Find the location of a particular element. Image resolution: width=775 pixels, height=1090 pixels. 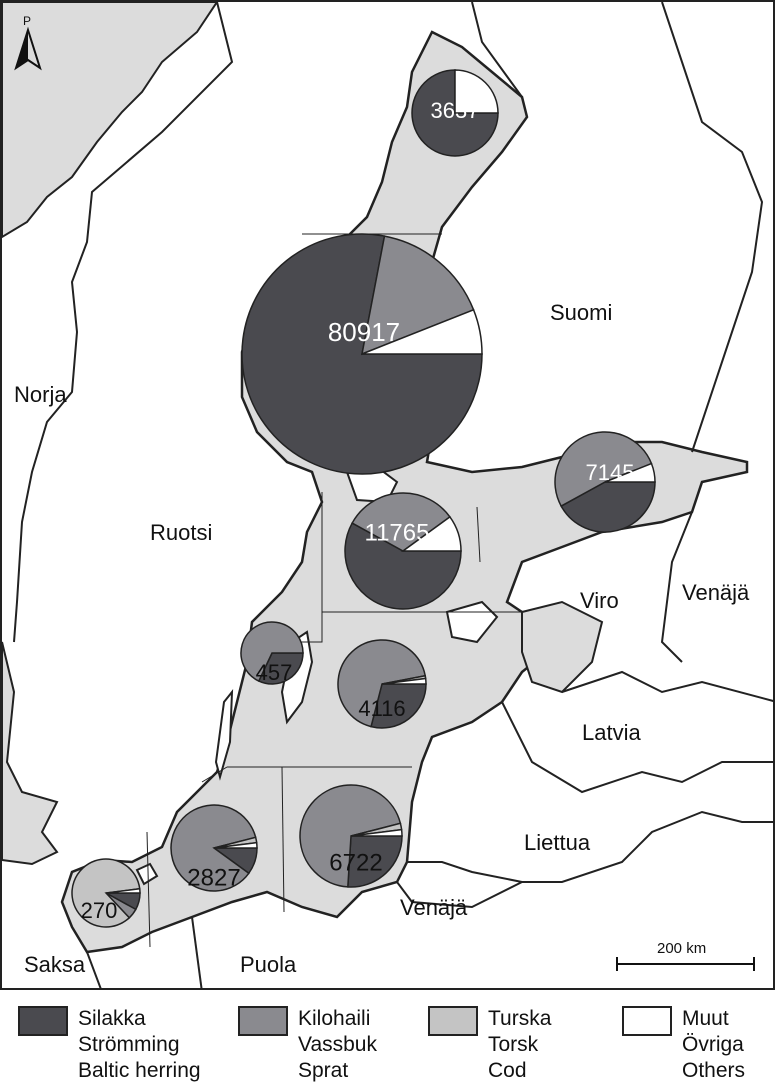

catch-pie: 4116 is located at coordinates (382, 684).